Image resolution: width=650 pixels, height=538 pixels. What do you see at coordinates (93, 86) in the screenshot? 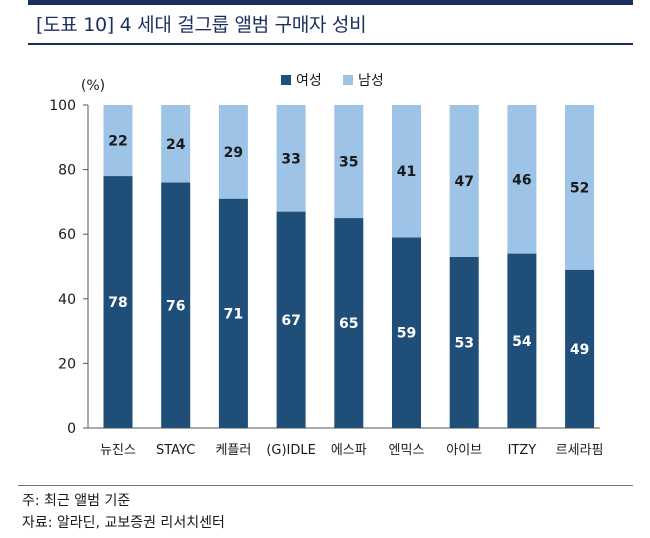
I see `y-unit-label: (%)` at bounding box center [93, 86].